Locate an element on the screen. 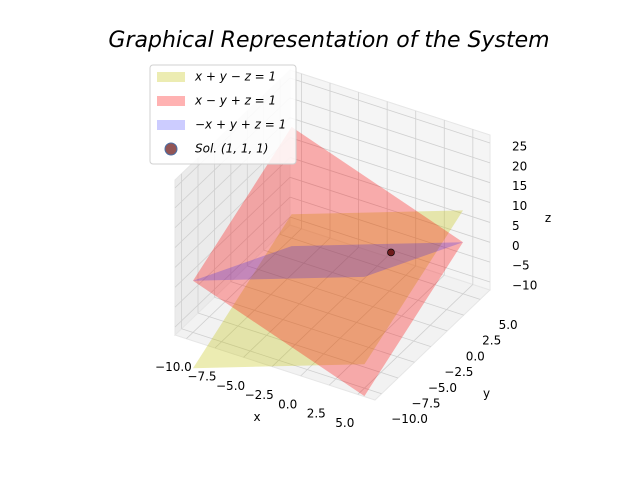  legend-label: Sol. (1, 1, 1) is located at coordinates (231, 149).